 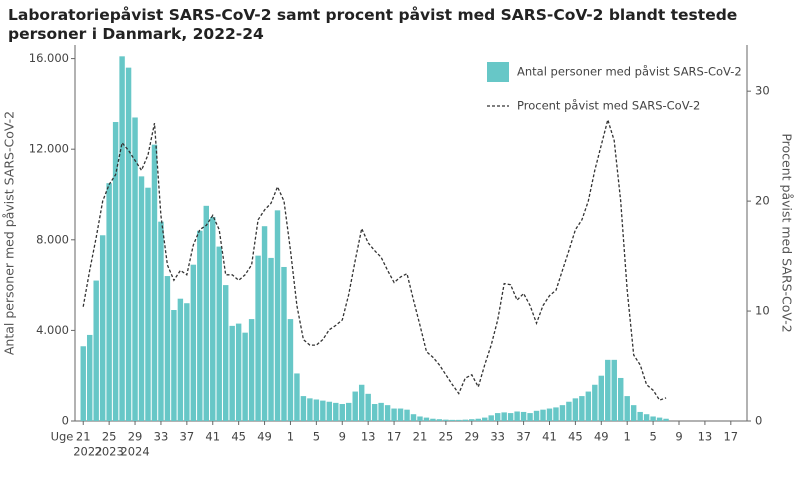 What do you see at coordinates (498, 72) in the screenshot?
I see `legend-swatch` at bounding box center [498, 72].